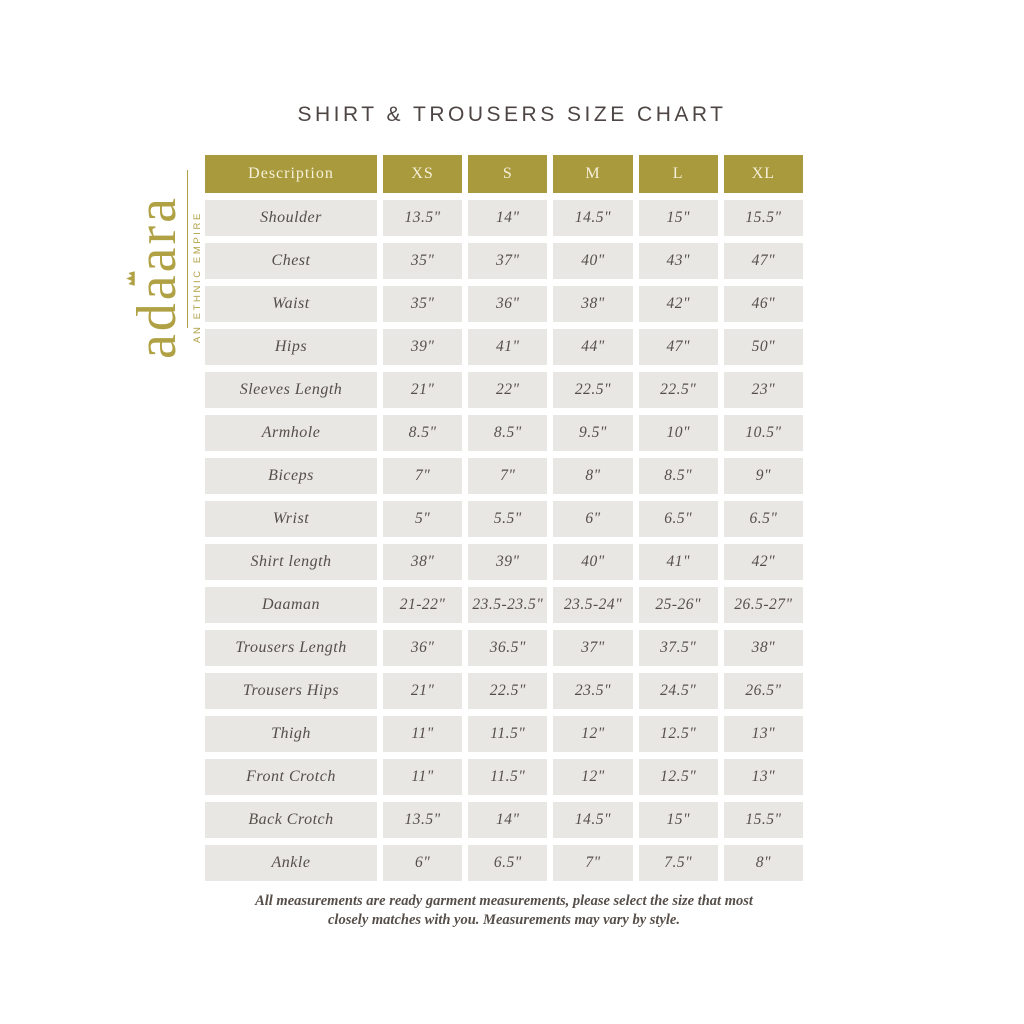 This screenshot has width=1024, height=1024. I want to click on size-cell-back-crotch-s: 14", so click(508, 820).